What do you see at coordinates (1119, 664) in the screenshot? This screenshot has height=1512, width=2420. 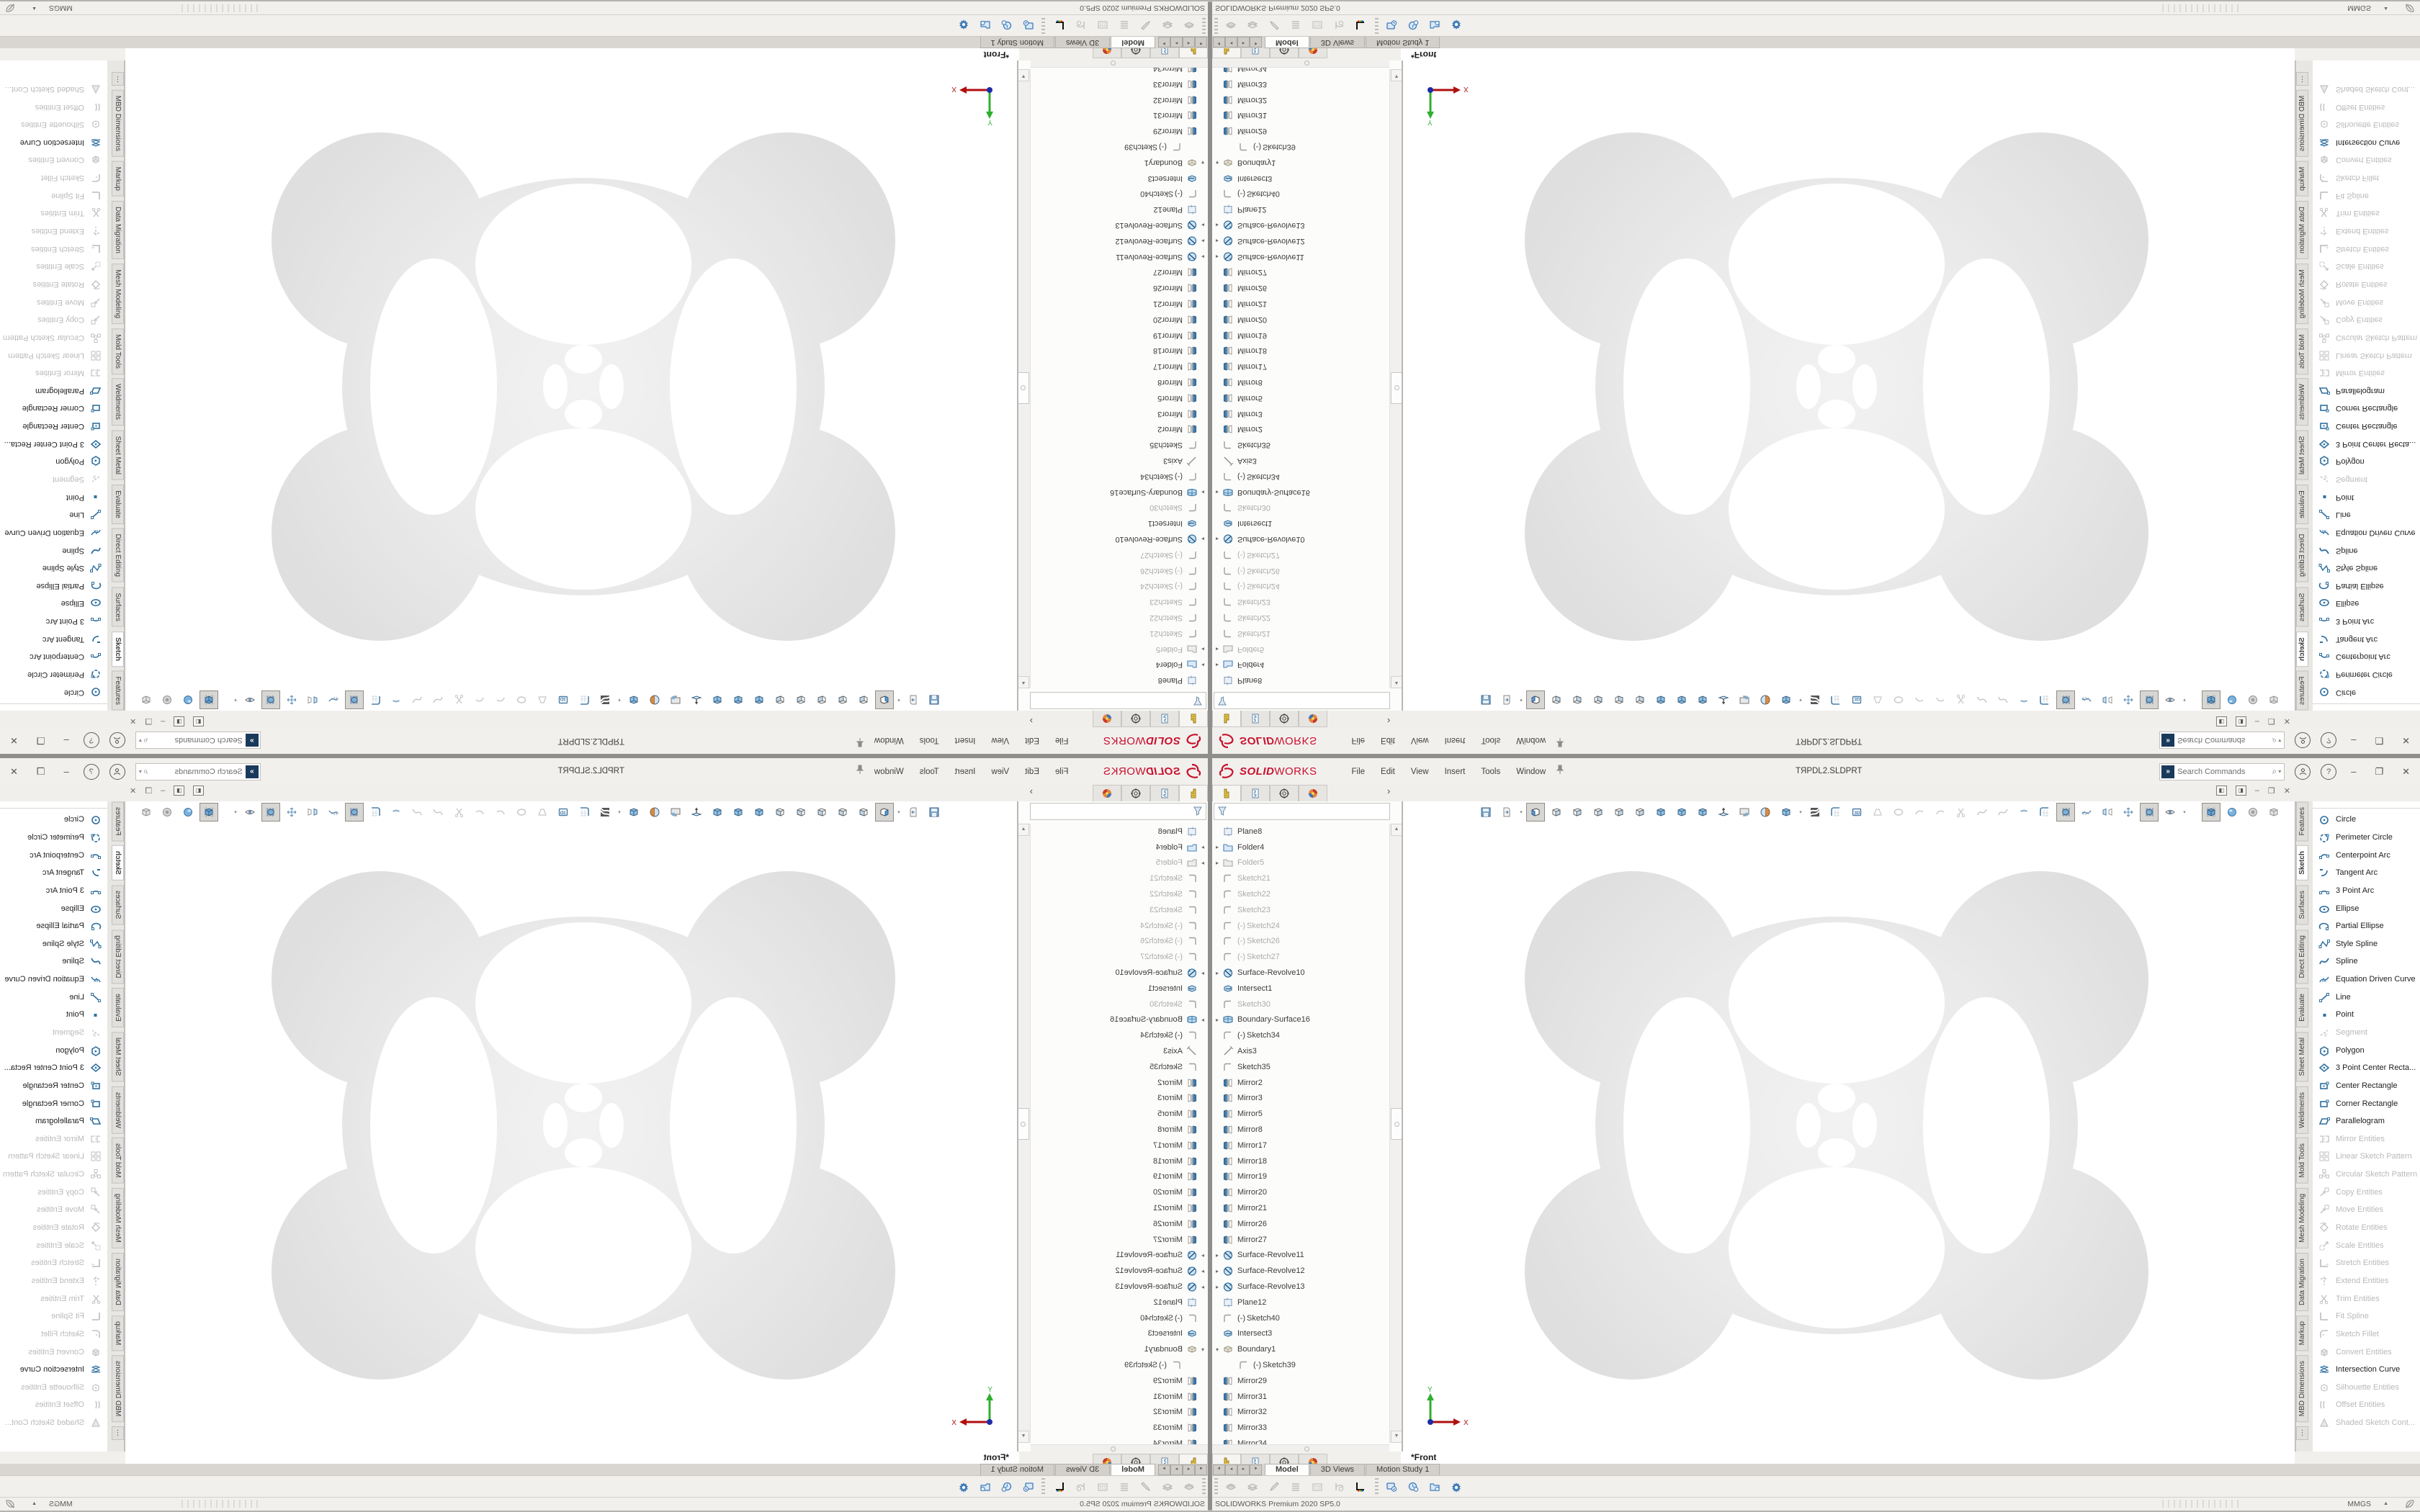 I see `tree-item: ▸ Folder4` at bounding box center [1119, 664].